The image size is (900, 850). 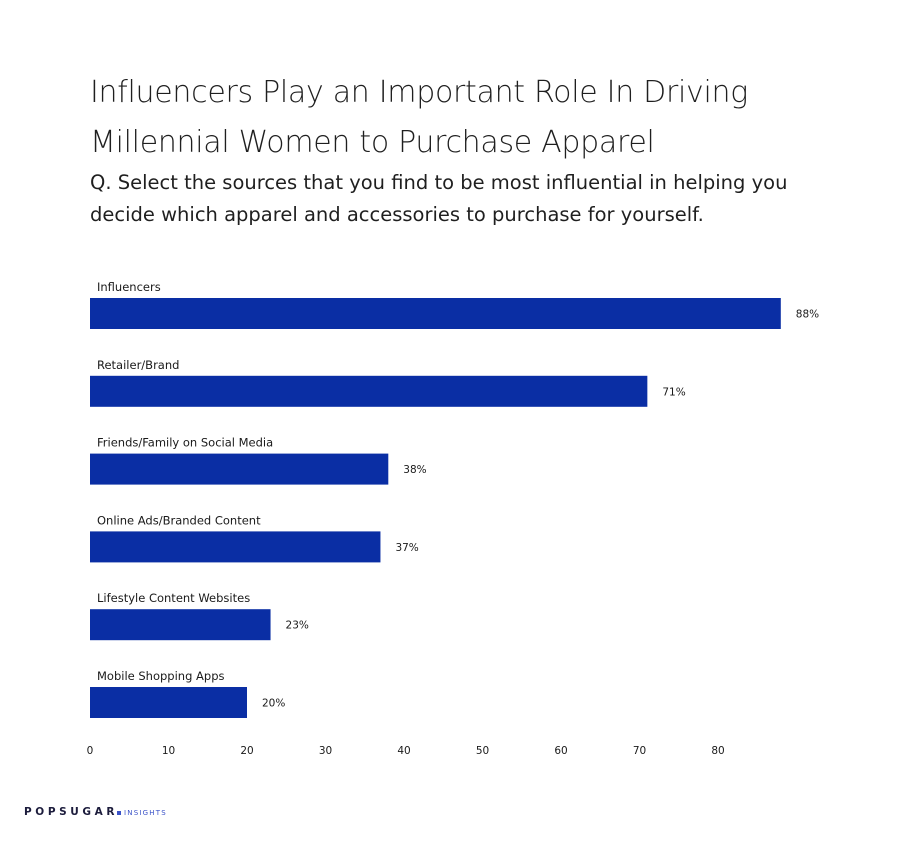 What do you see at coordinates (482, 751) in the screenshot?
I see `x-tick-label: 50` at bounding box center [482, 751].